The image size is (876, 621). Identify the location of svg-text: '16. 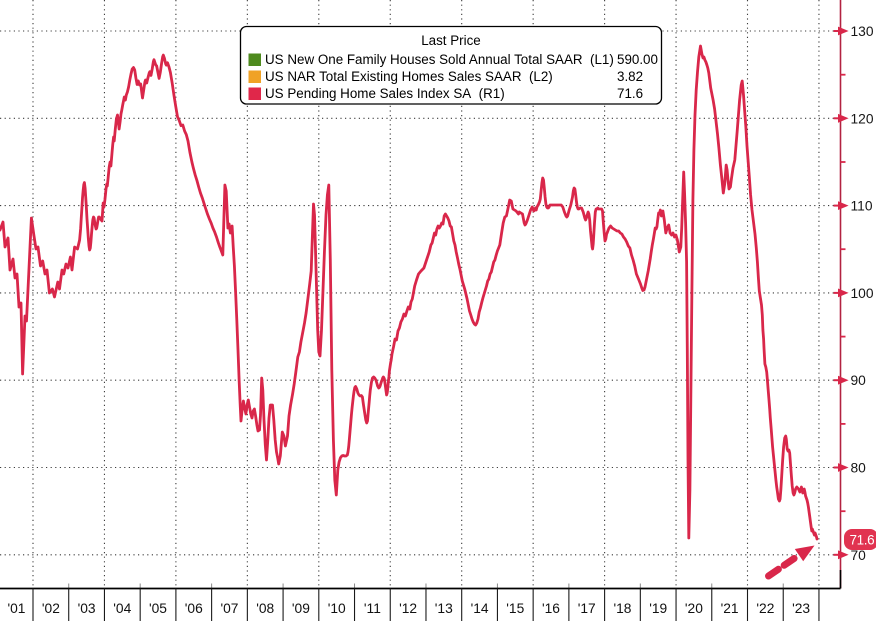
(551, 608).